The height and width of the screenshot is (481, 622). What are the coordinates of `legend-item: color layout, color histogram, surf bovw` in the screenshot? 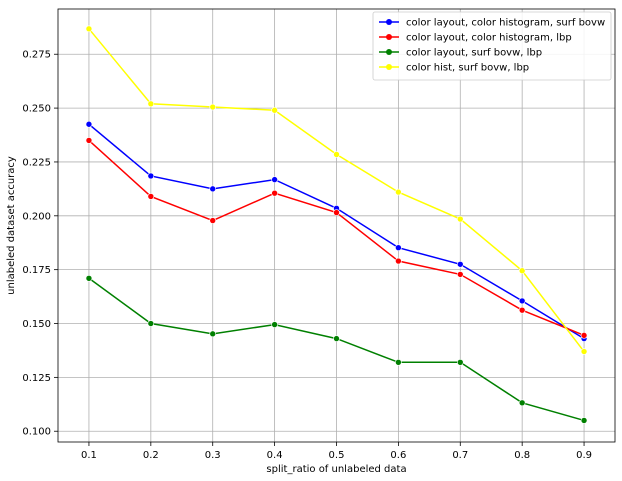 It's located at (492, 23).